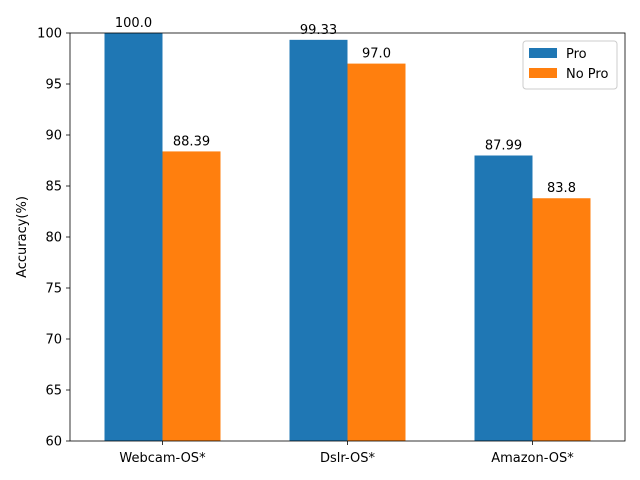 This screenshot has width=640, height=480. I want to click on y-tick-label: 90, so click(53, 136).